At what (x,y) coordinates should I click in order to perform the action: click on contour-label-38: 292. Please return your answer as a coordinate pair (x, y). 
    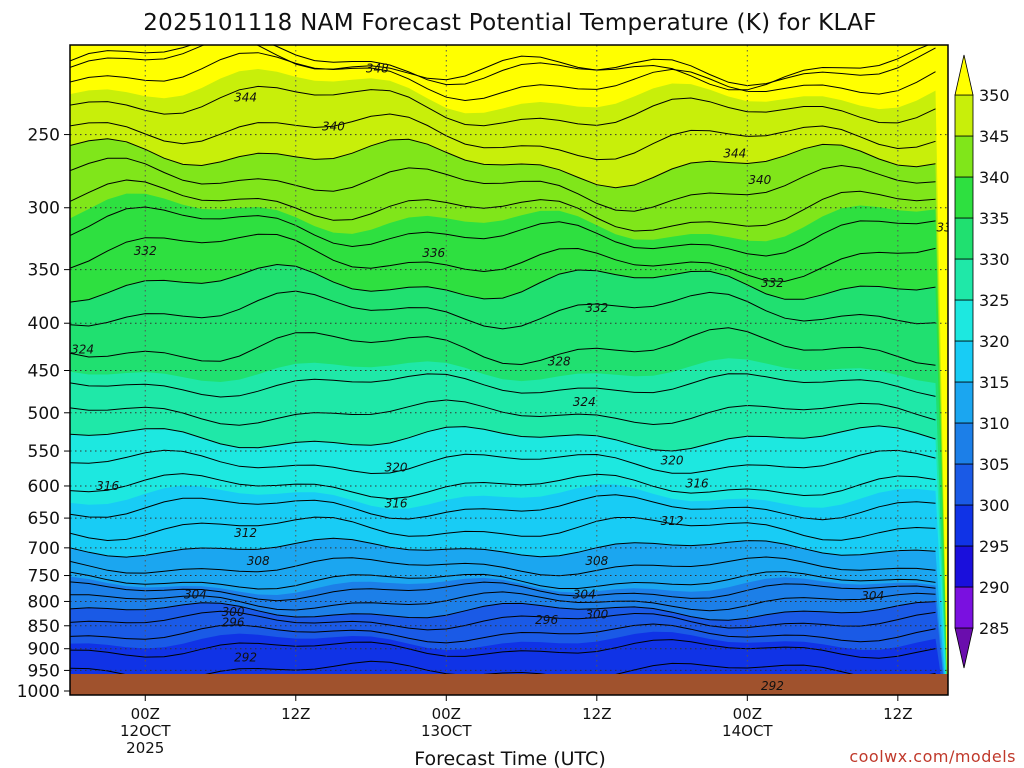
    Looking at the image, I should click on (772, 686).